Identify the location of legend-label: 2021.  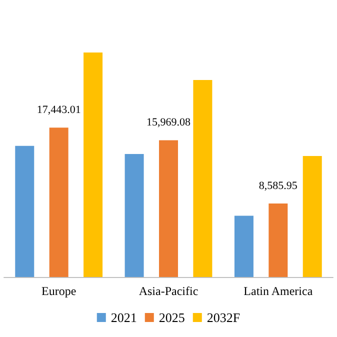
(123, 317).